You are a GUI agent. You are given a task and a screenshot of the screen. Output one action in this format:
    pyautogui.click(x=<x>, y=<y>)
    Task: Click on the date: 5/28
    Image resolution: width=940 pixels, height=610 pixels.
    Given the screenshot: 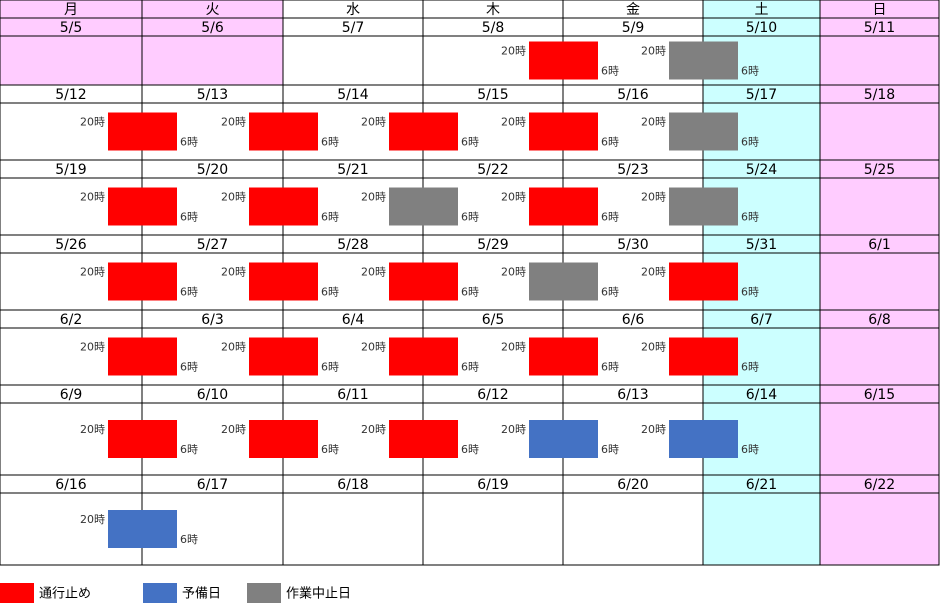 What is the action you would take?
    pyautogui.click(x=352, y=245)
    